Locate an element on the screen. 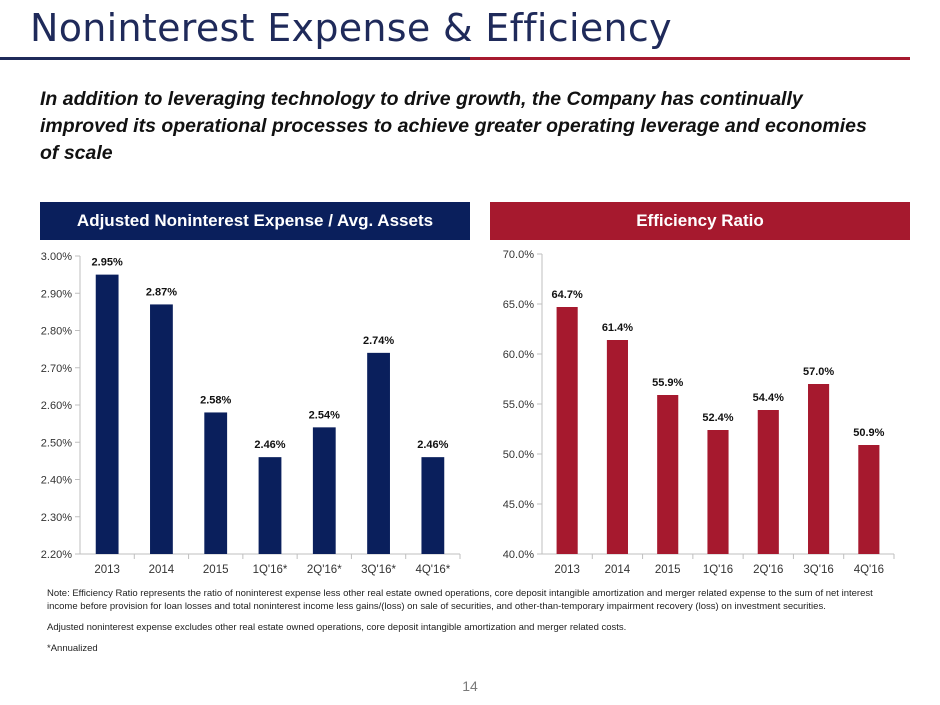  efficiency-y-tick-label: 60.0% is located at coordinates (518, 355).